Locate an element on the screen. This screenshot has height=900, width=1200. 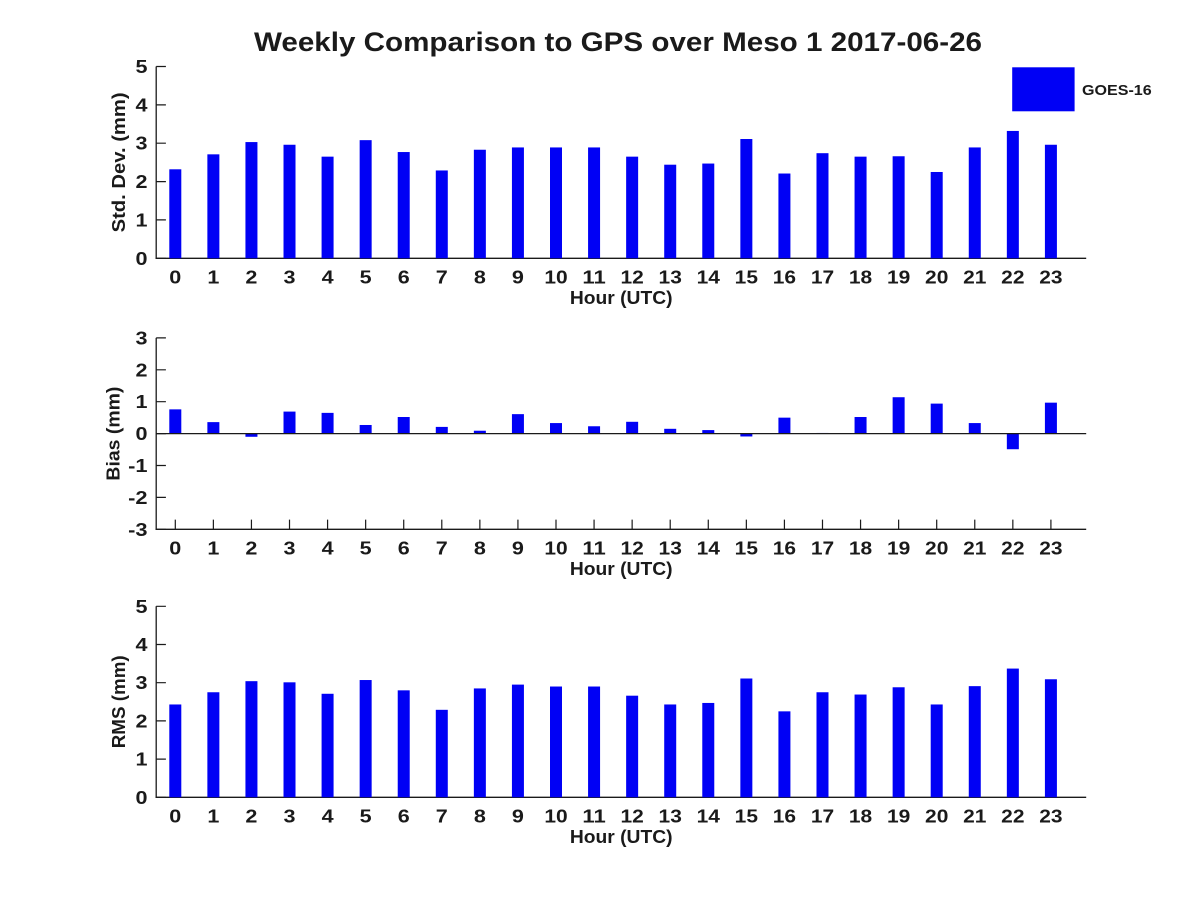
svg-text: -2 is located at coordinates (137, 498).